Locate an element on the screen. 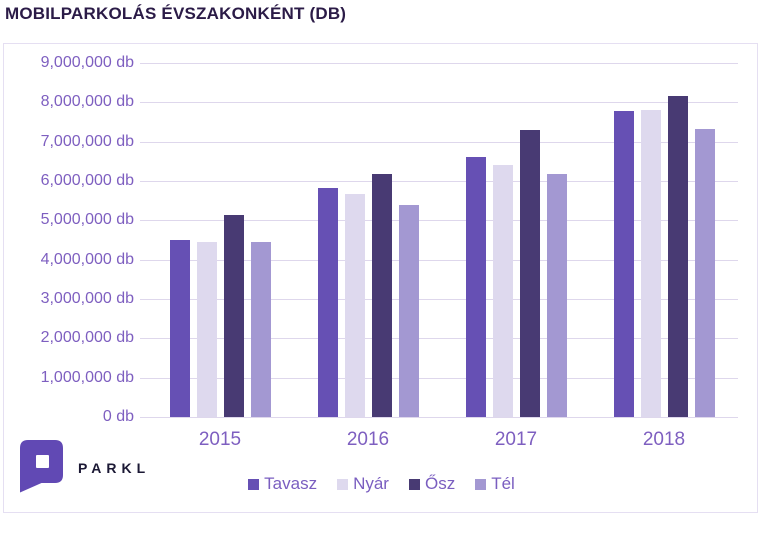 The width and height of the screenshot is (777, 541). x-axis-labels: 2015 2016 2017 2018 is located at coordinates (442, 442).